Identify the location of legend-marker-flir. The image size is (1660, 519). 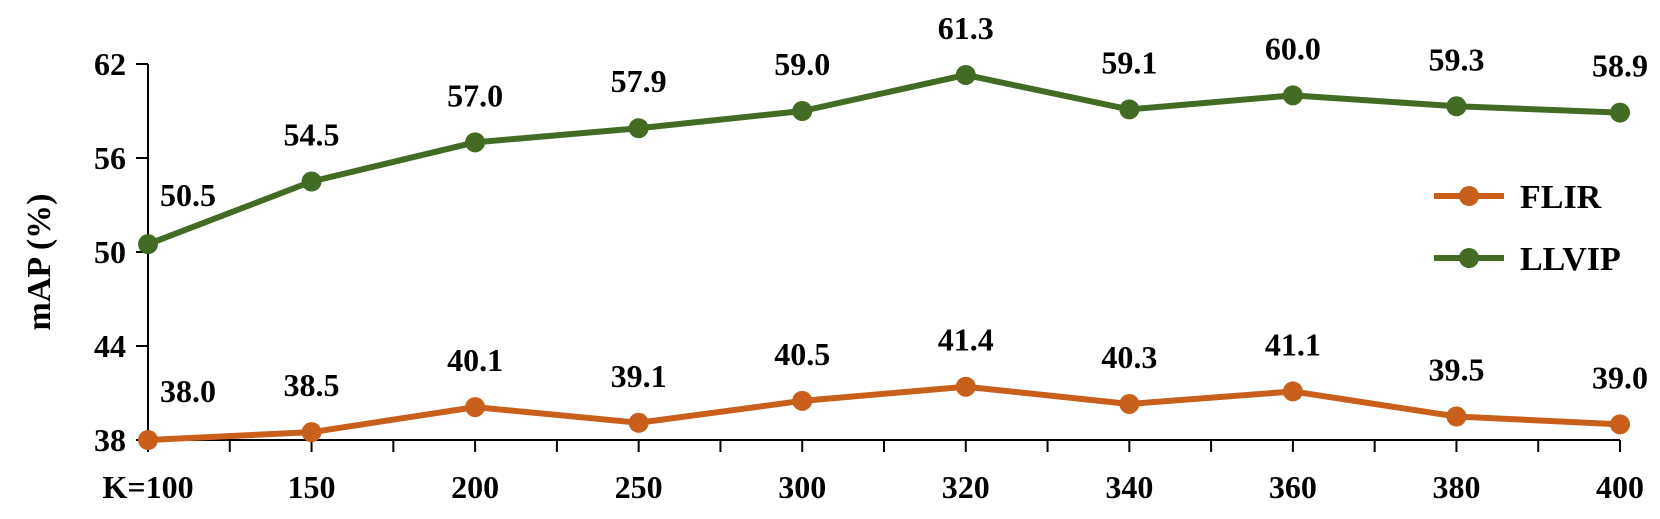
(1469, 196).